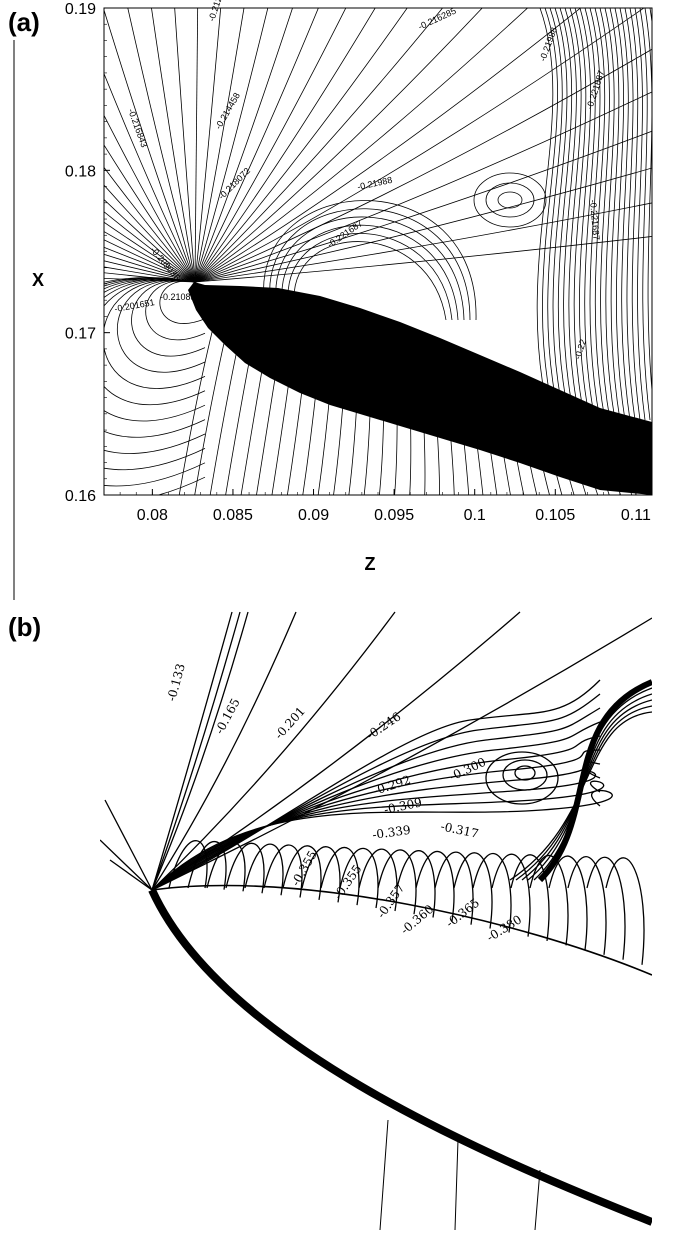 This screenshot has height=1234, width=679. I want to click on contour-label: -0.339, so click(391, 832).